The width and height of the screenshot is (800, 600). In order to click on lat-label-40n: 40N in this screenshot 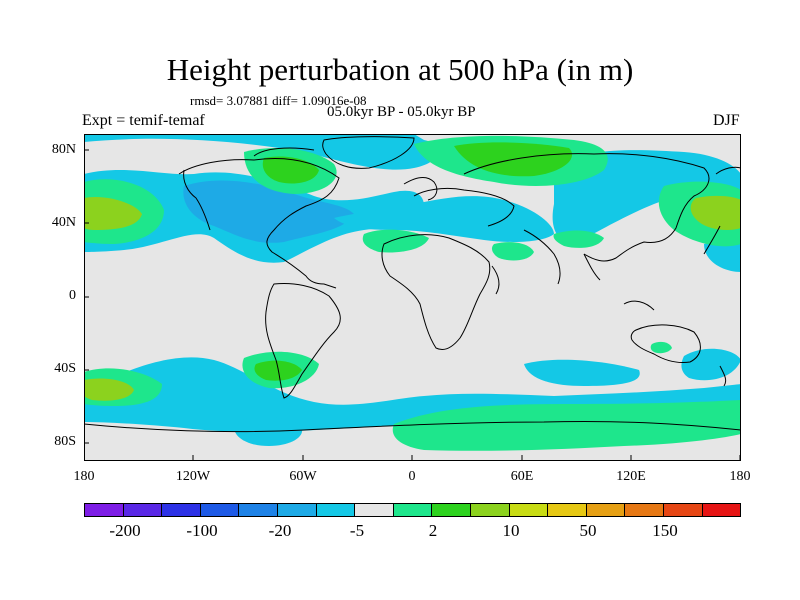, I will do `click(63, 222)`.